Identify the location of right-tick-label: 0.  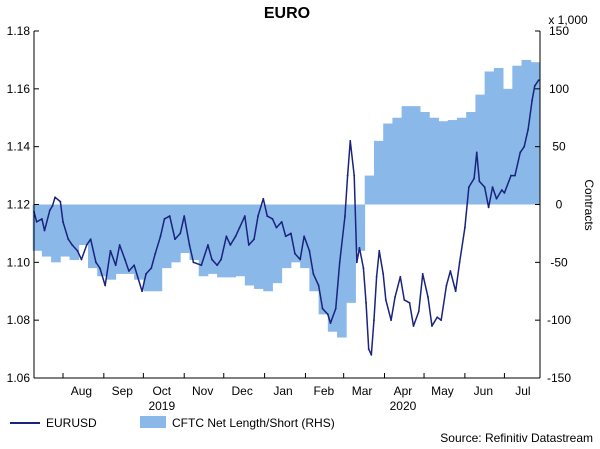
(559, 205).